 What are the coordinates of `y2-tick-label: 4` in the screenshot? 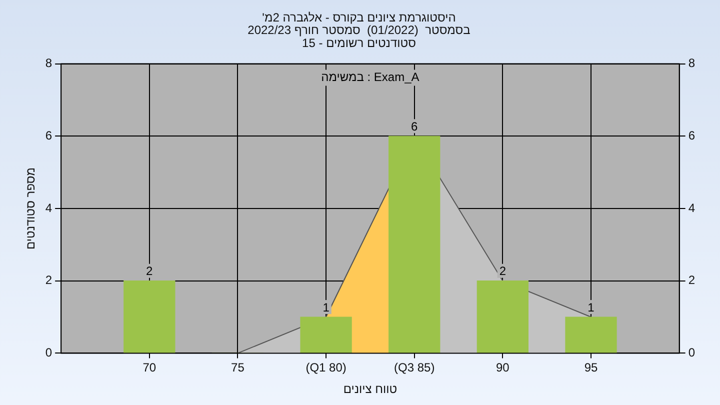 It's located at (692, 207).